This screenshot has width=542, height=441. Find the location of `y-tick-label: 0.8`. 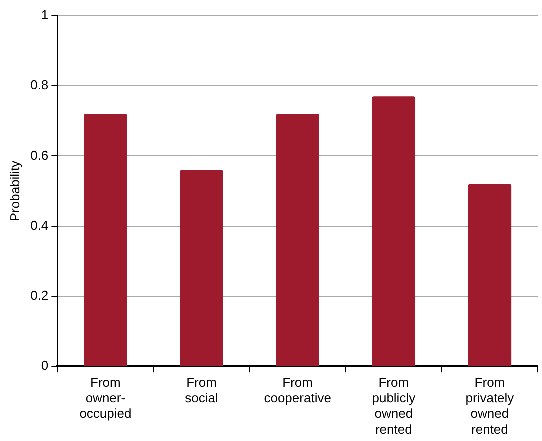

y-tick-label: 0.8 is located at coordinates (39, 85).